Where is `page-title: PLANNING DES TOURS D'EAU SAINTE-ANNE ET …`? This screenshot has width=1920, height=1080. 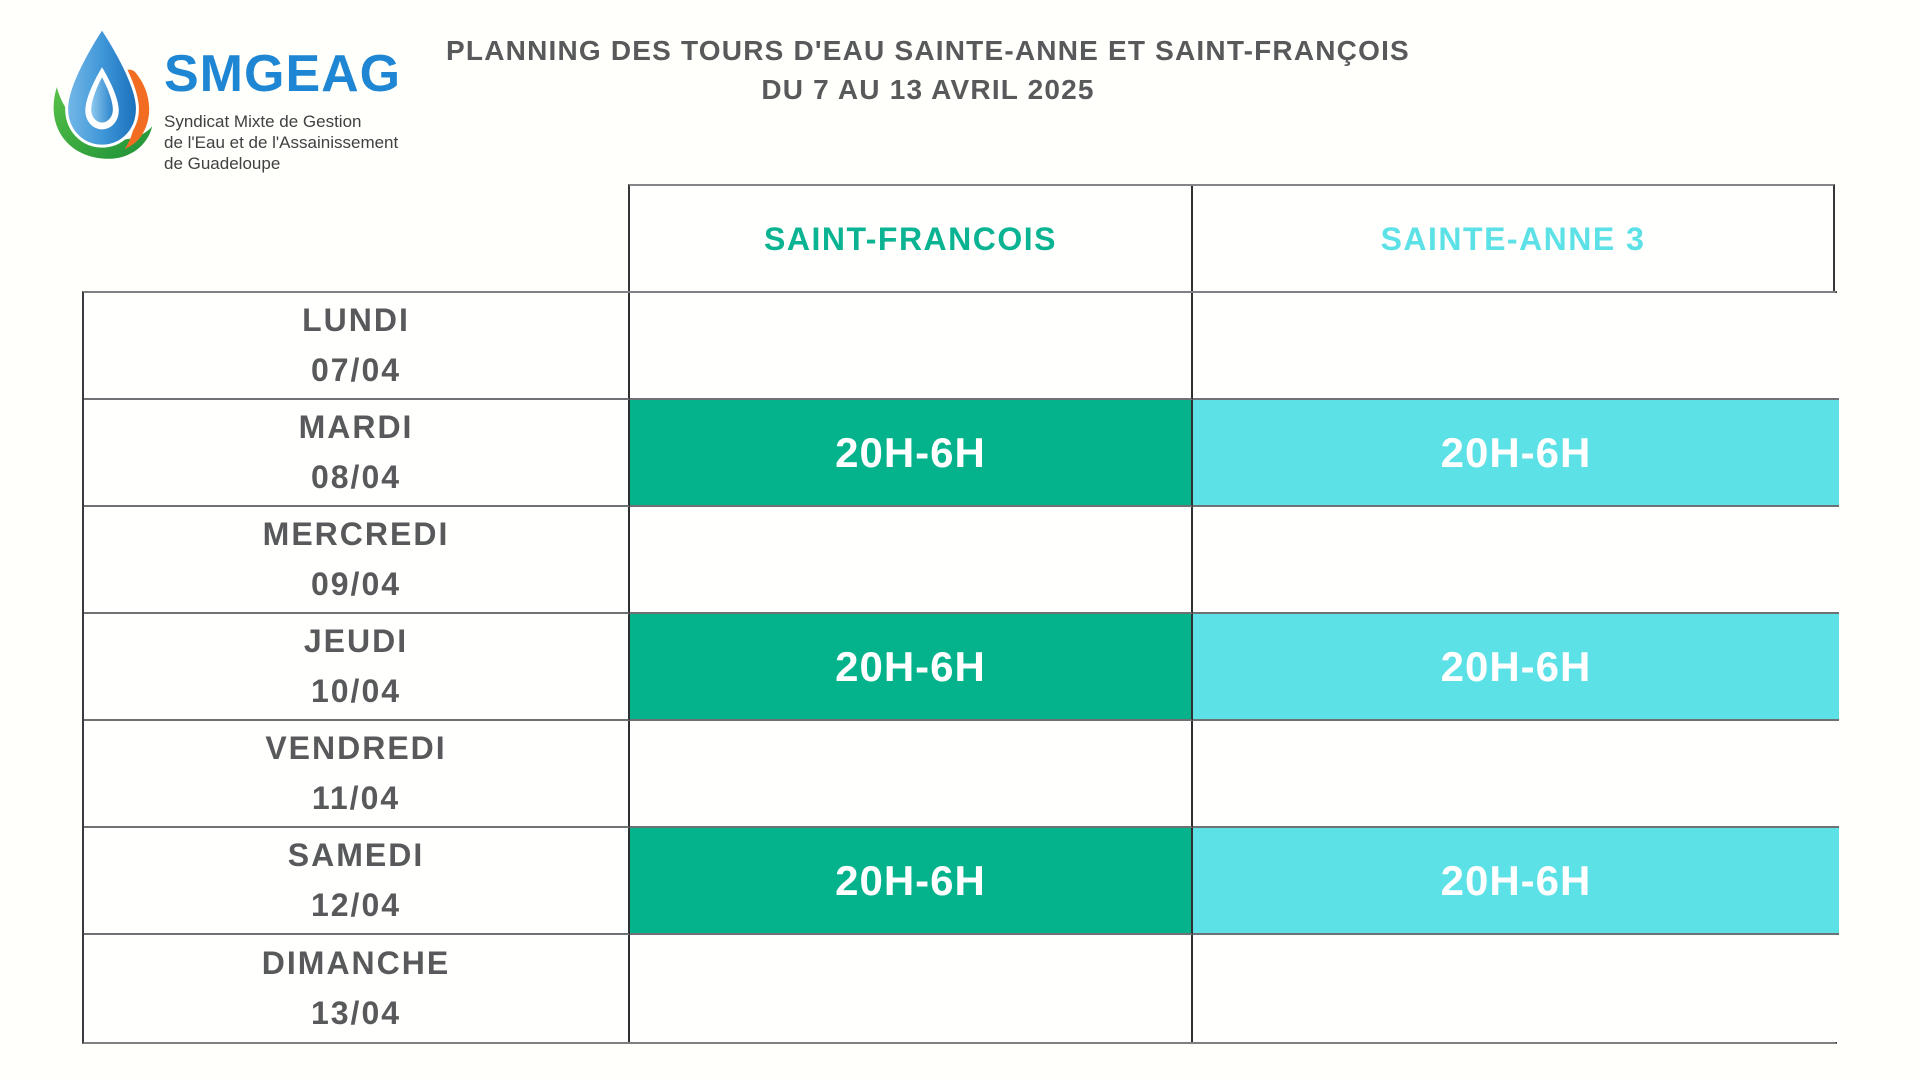
page-title: PLANNING DES TOURS D'EAU SAINTE-ANNE ET … is located at coordinates (928, 70).